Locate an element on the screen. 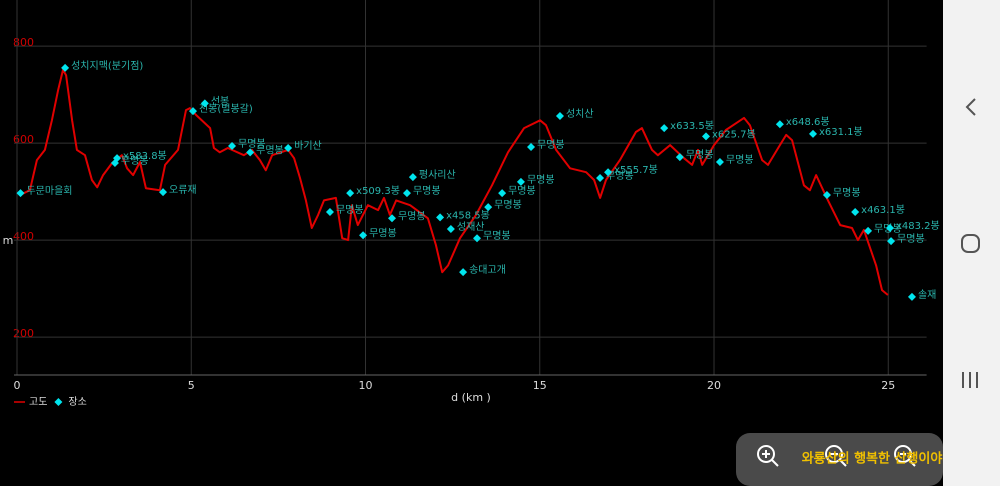 The height and width of the screenshot is (486, 1000). place-label: 두문마을회 is located at coordinates (49, 191).